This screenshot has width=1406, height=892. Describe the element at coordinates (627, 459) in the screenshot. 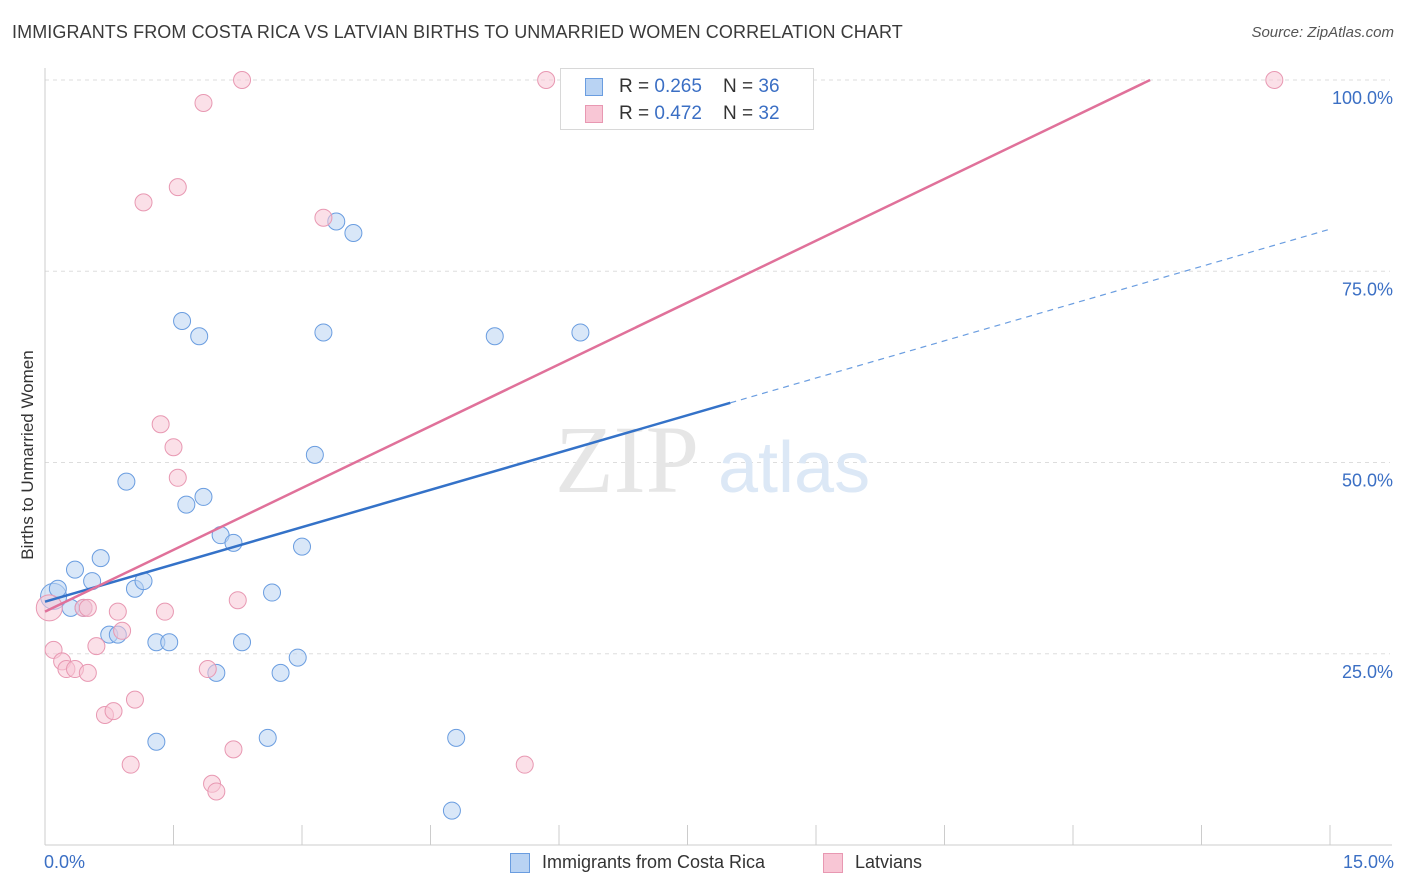

I see `watermark-zip: ZIP` at that location.